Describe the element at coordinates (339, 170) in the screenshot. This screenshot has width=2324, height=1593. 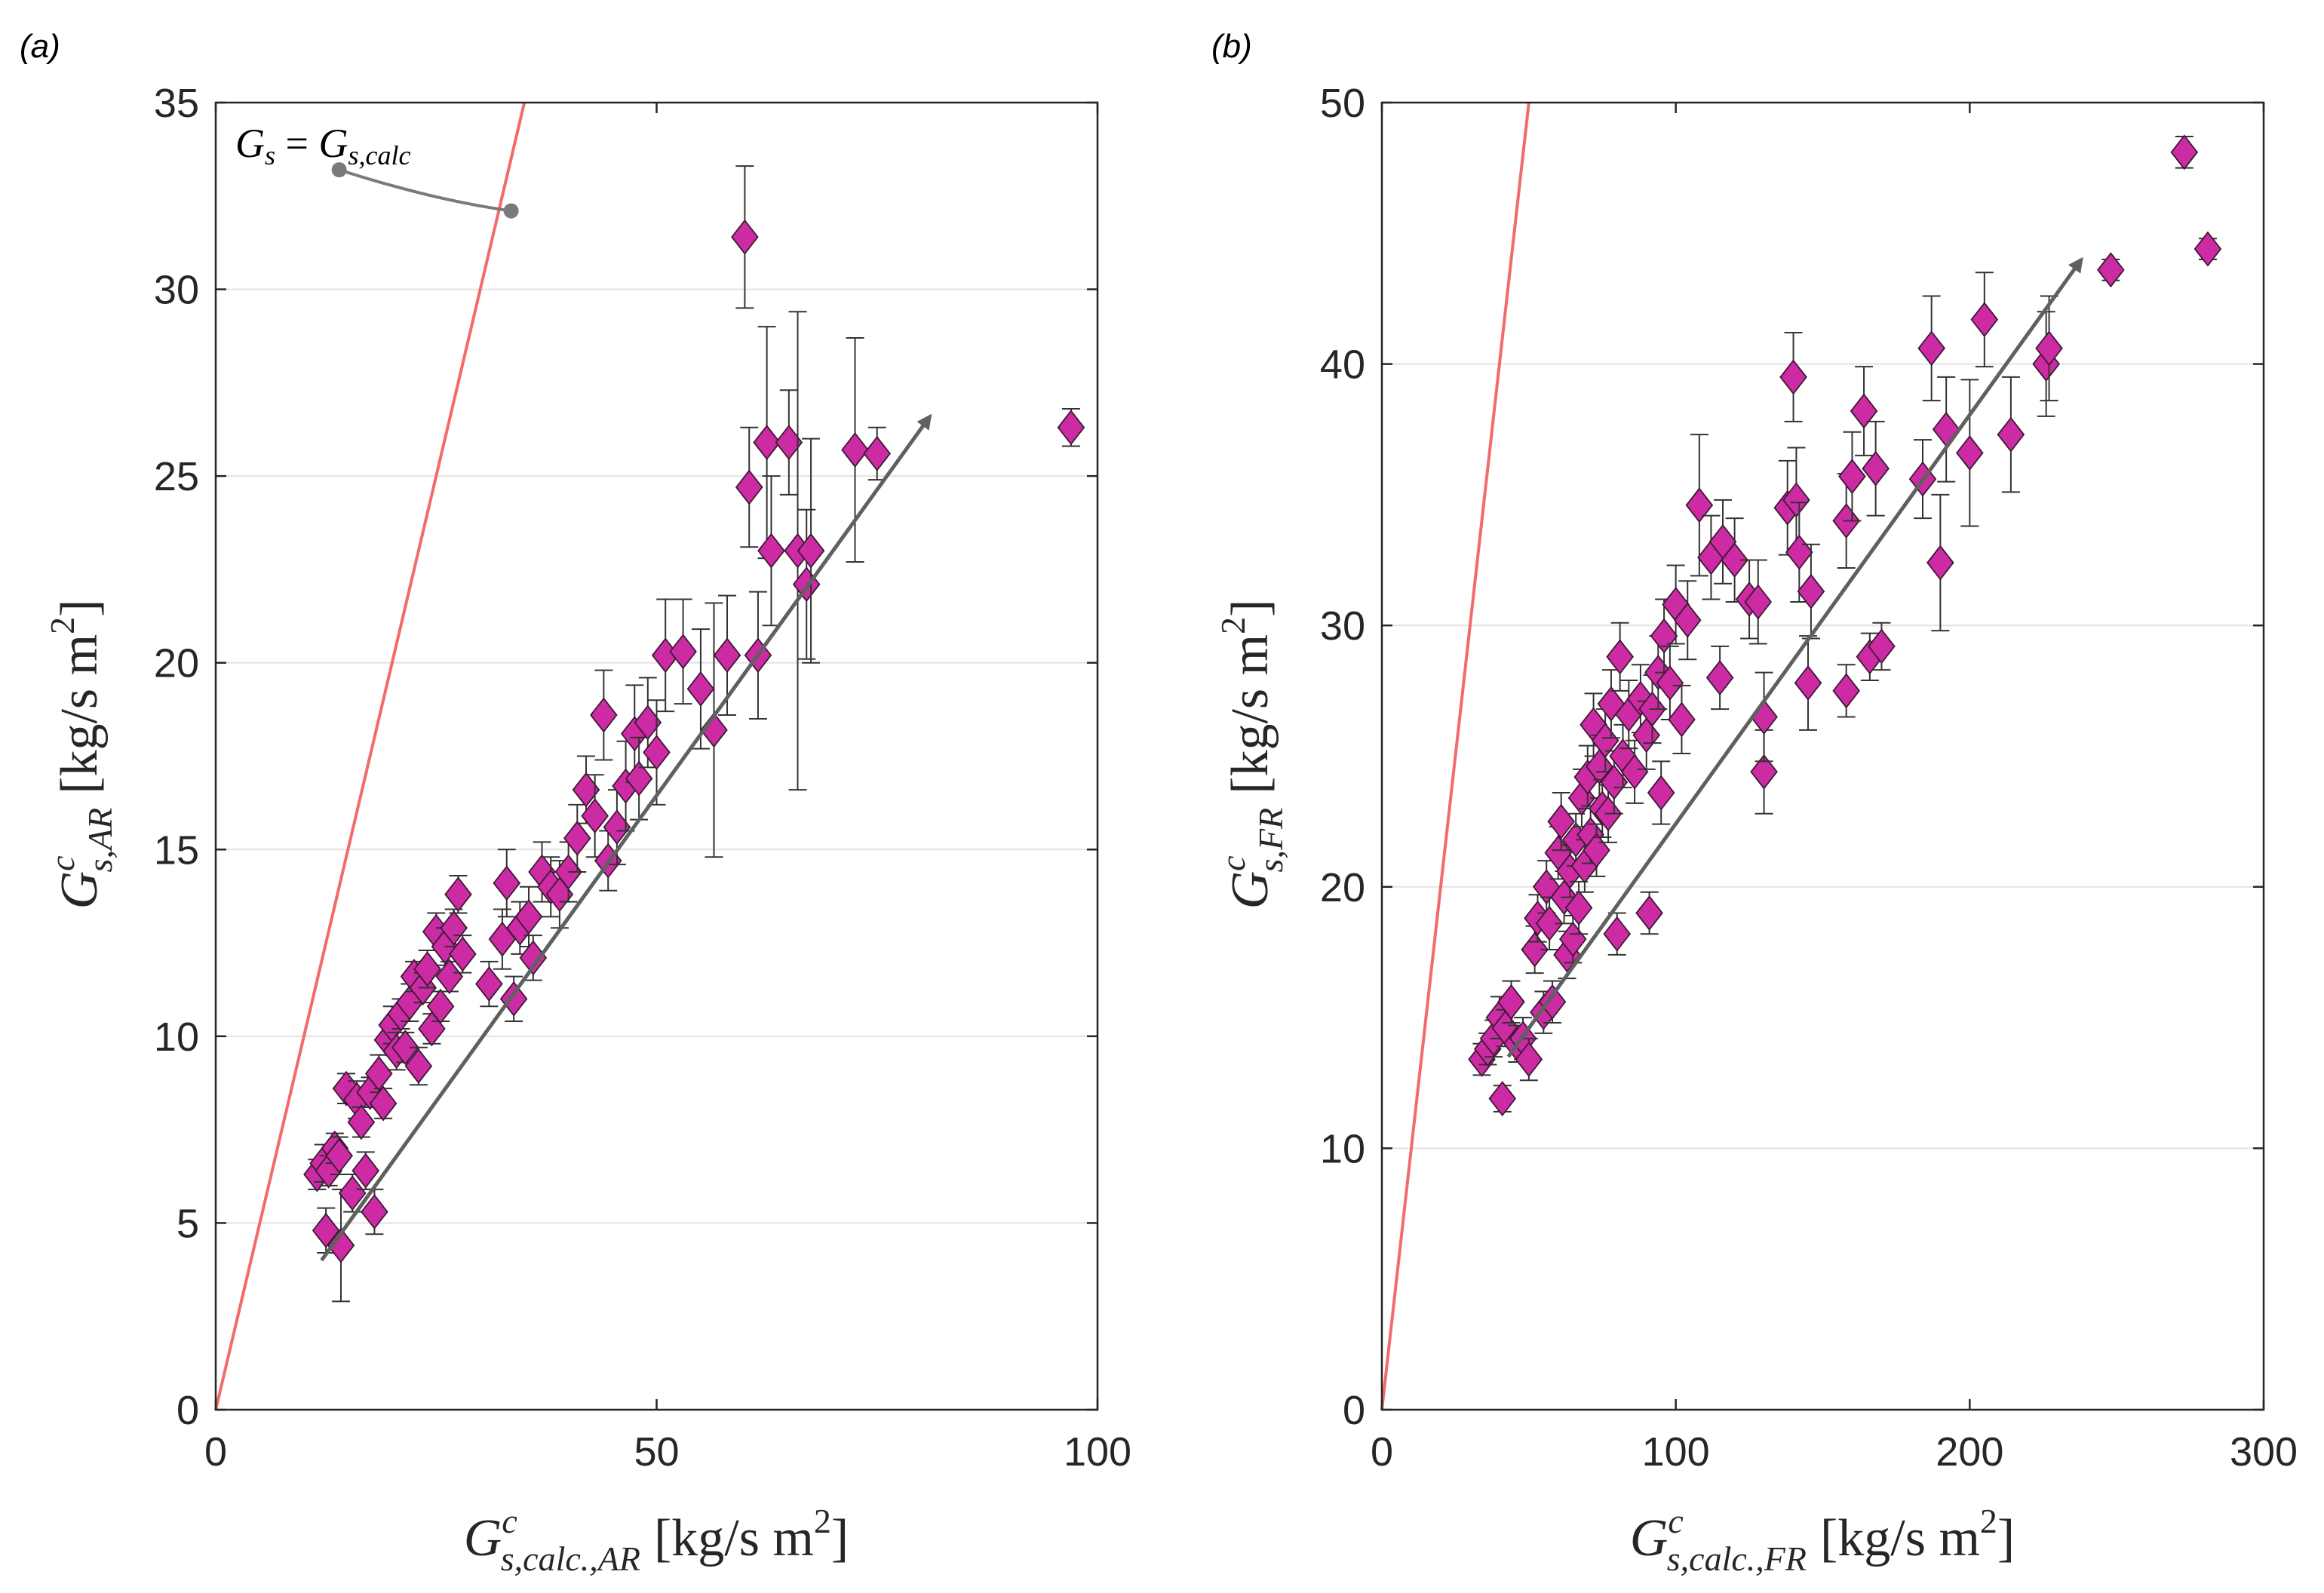
I see `annotation-dot` at that location.